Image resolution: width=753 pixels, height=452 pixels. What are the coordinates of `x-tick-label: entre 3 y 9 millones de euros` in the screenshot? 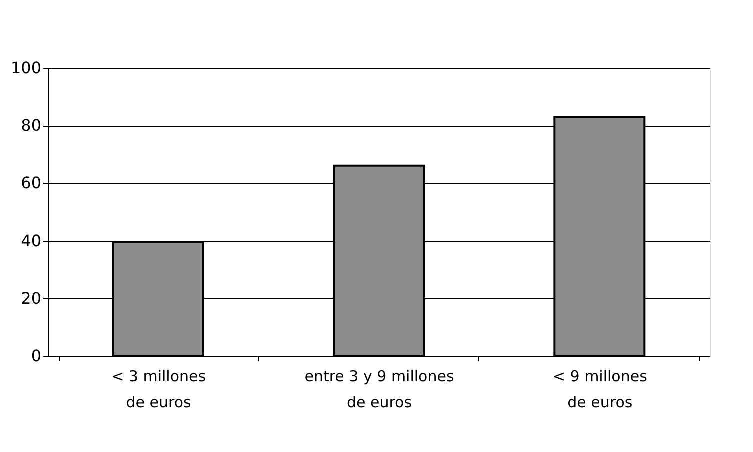 It's located at (379, 390).